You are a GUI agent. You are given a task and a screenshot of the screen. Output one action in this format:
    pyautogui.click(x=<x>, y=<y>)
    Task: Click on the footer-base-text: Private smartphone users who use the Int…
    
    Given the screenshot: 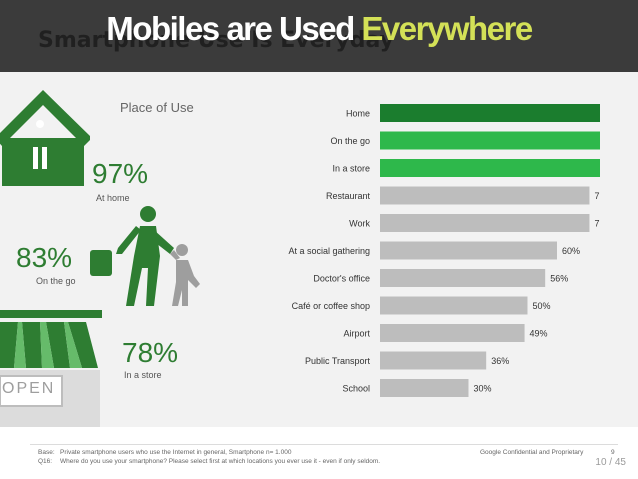 What is the action you would take?
    pyautogui.click(x=176, y=452)
    